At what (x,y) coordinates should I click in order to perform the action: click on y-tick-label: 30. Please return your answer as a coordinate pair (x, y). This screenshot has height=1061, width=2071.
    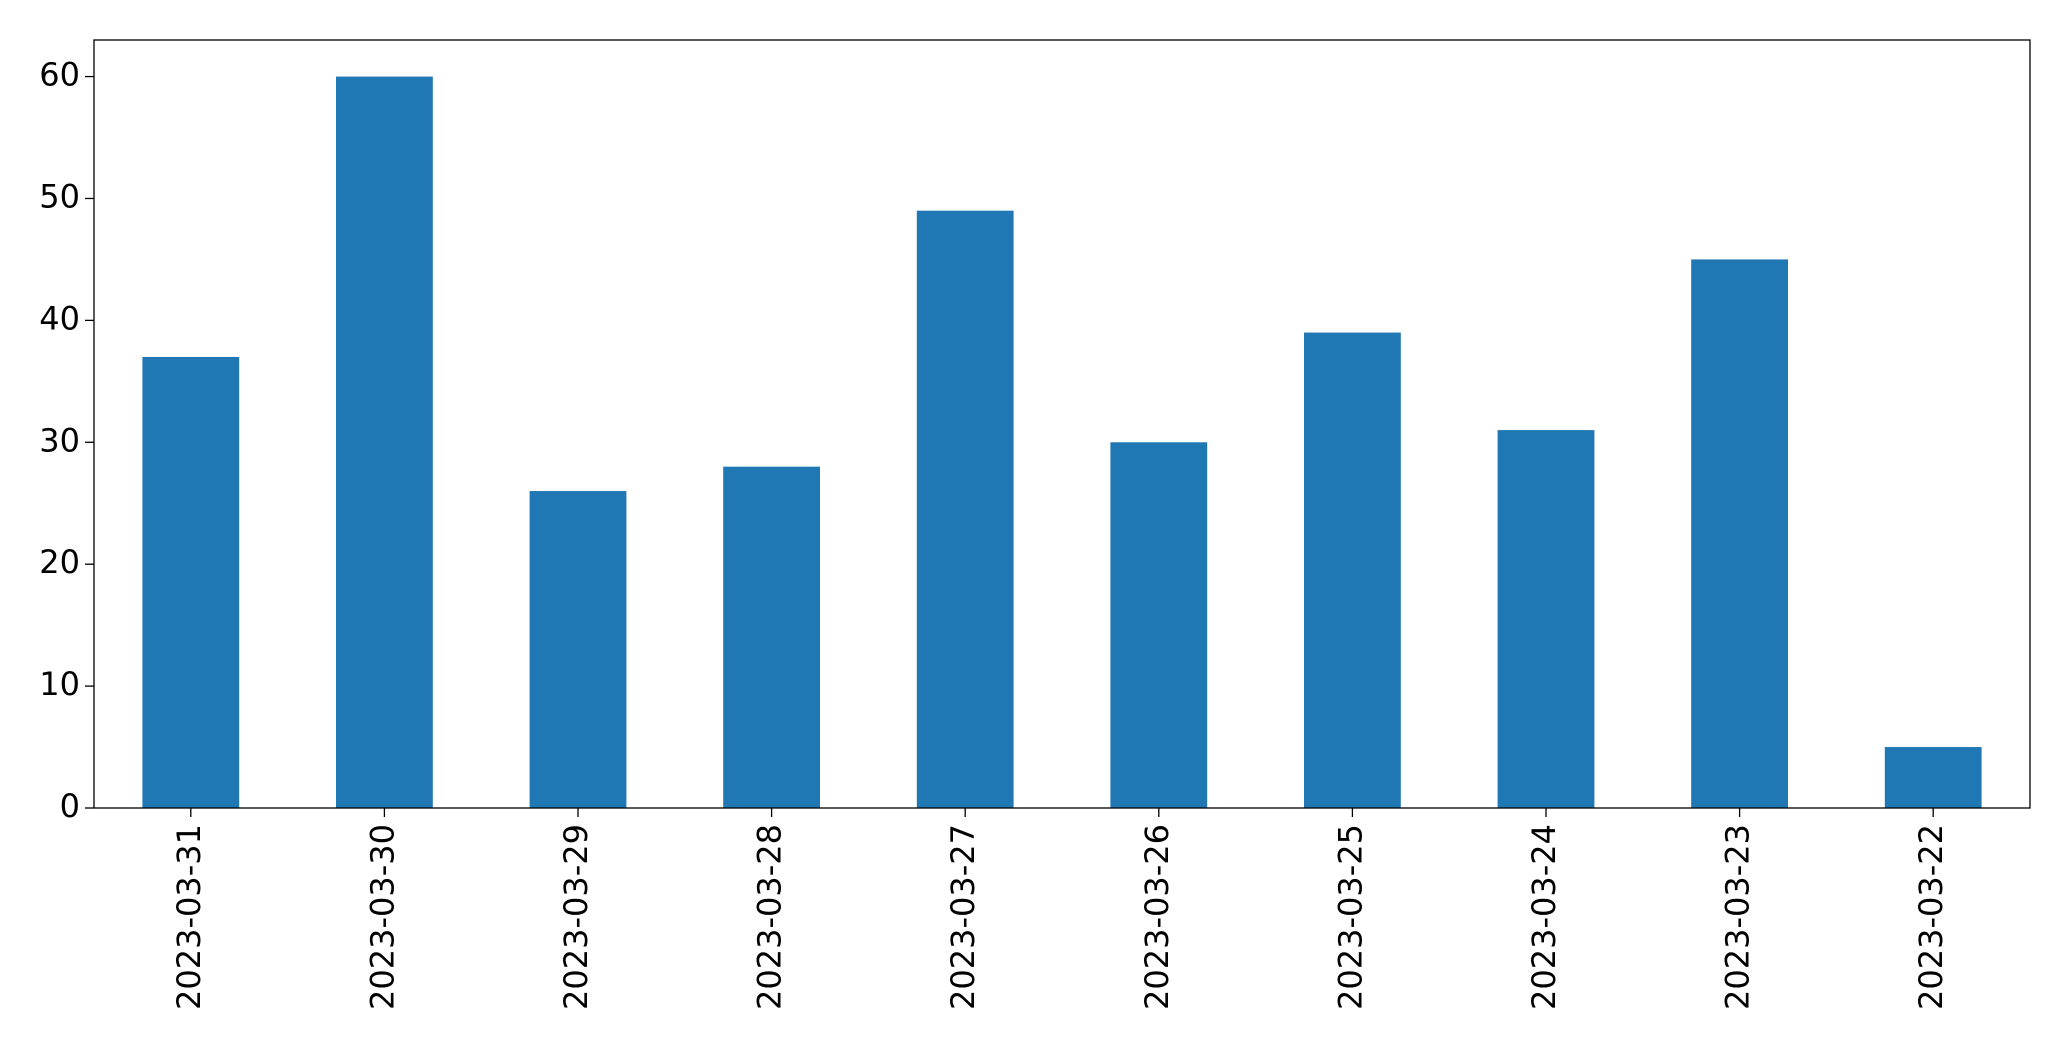
    Looking at the image, I should click on (59, 440).